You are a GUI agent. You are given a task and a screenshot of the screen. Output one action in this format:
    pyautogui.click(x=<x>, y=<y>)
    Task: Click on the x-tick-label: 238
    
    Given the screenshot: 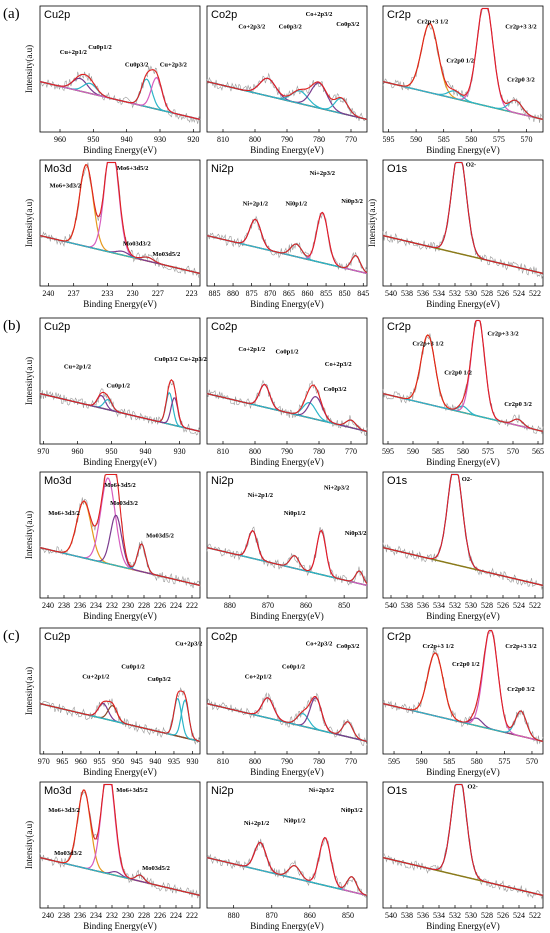 What is the action you would take?
    pyautogui.click(x=64, y=605)
    